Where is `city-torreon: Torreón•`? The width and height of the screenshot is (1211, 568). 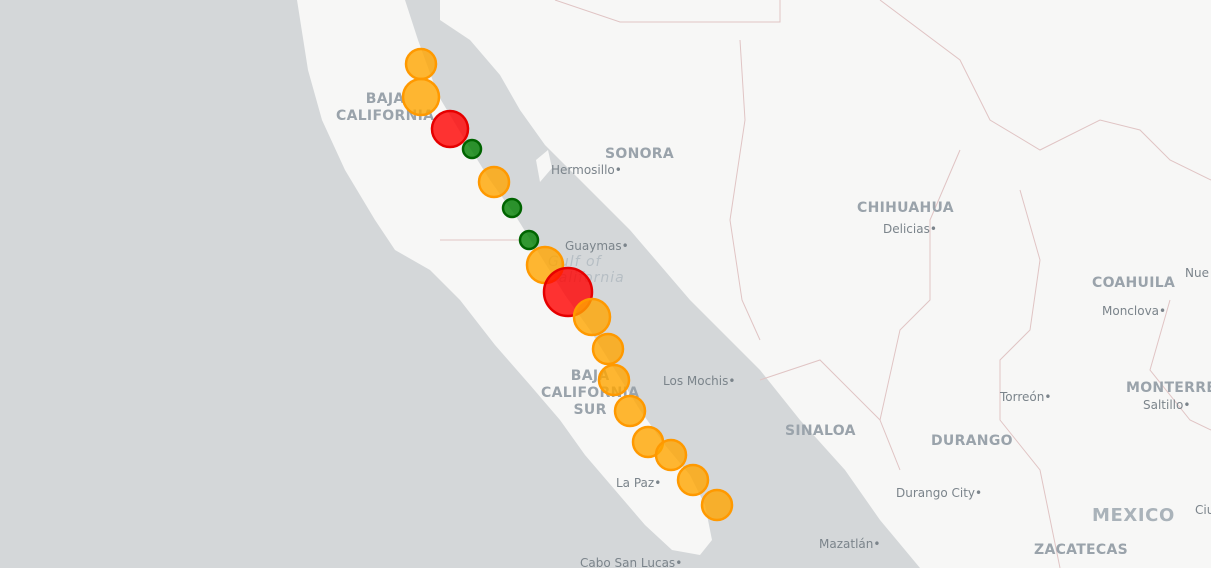
city-torreon: Torreón• is located at coordinates (1026, 397).